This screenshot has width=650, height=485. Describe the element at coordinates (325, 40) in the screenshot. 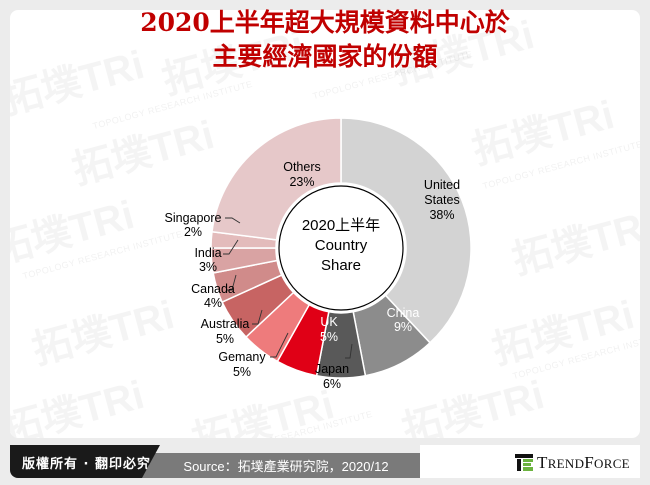

I see `chart-title: 2020上半年超大規模資料中心於 主要經濟國家的份額` at that location.